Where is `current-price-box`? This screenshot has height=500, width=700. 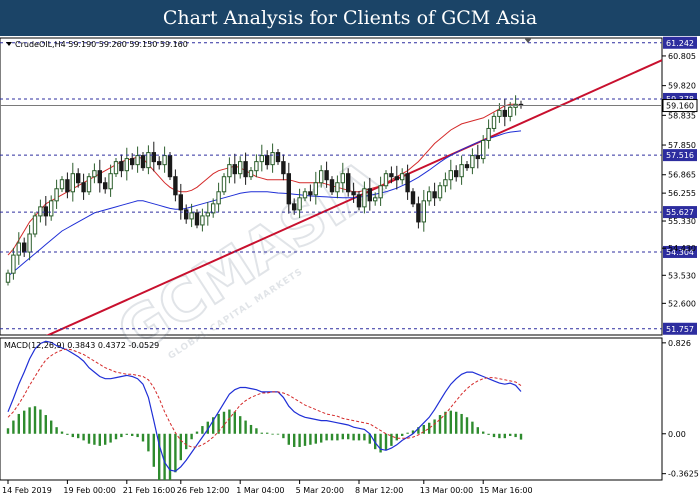 current-price-box is located at coordinates (680, 106).